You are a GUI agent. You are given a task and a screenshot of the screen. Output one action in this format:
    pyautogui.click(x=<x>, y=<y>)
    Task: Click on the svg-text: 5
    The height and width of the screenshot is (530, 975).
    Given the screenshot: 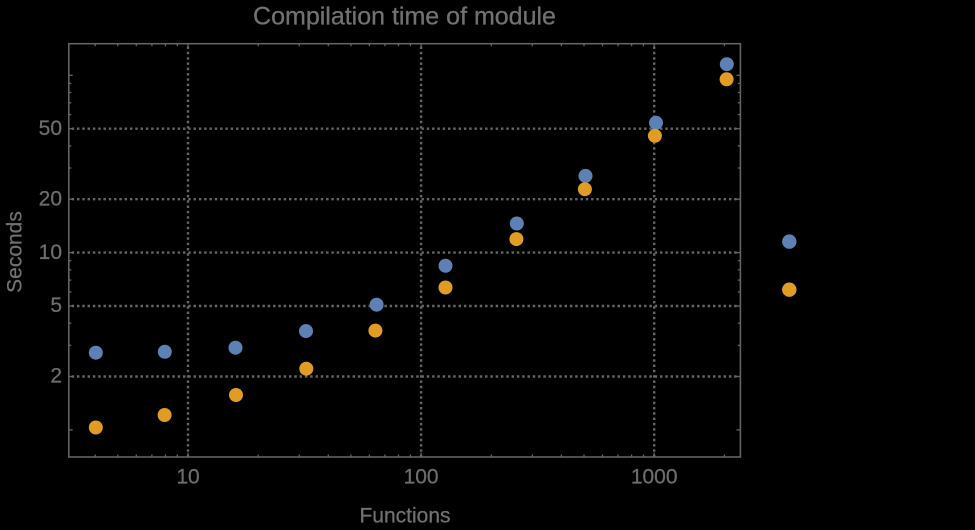 What is the action you would take?
    pyautogui.click(x=56, y=305)
    